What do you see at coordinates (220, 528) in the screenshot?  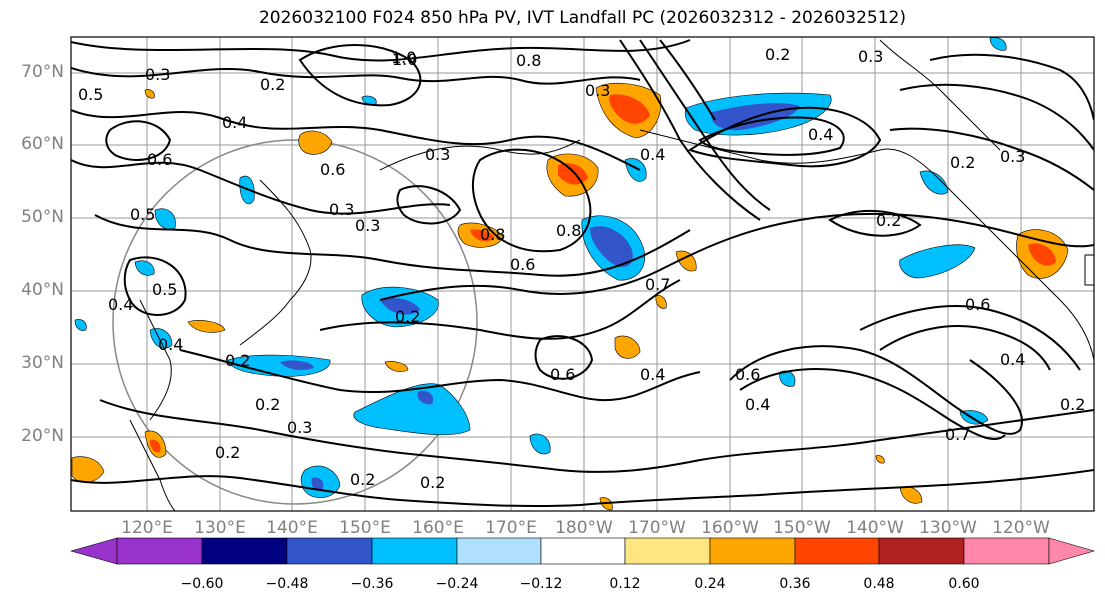 I see `lon-label-130e: 130°E` at bounding box center [220, 528].